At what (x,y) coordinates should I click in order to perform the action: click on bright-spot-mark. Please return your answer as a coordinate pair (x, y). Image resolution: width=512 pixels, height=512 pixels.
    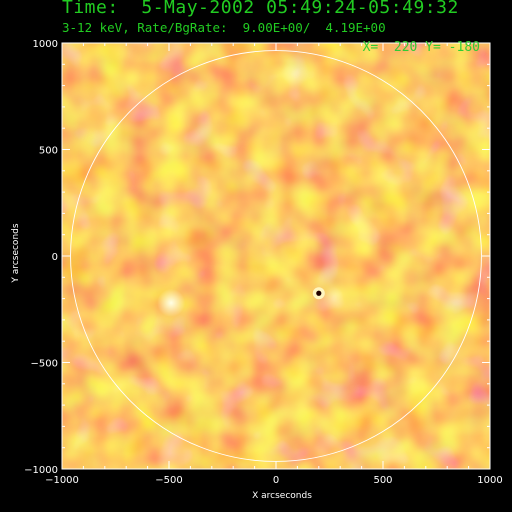
    Looking at the image, I should click on (171, 302).